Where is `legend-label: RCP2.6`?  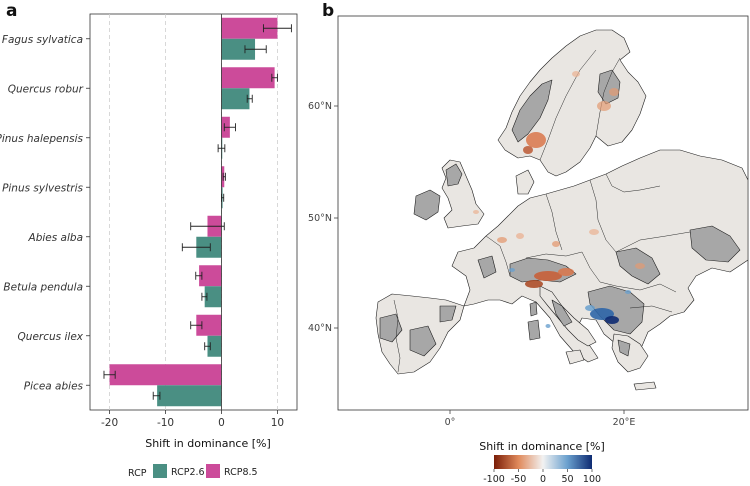
legend-label: RCP2.6 is located at coordinates (188, 472).